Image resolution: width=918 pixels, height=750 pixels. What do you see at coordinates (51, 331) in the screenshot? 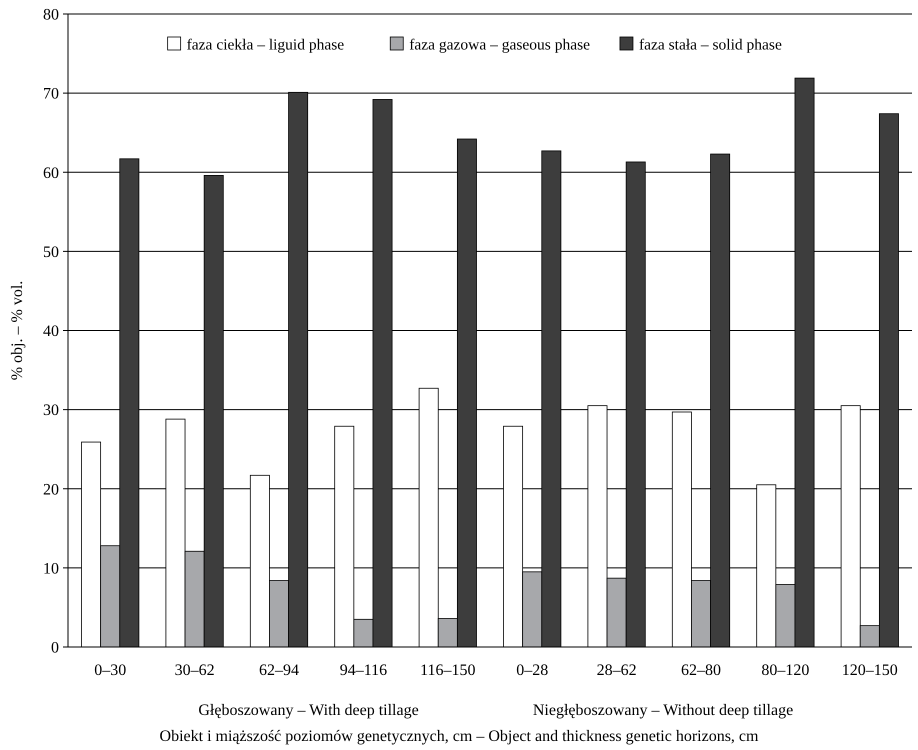
I see `y-tick-label: 40` at bounding box center [51, 331].